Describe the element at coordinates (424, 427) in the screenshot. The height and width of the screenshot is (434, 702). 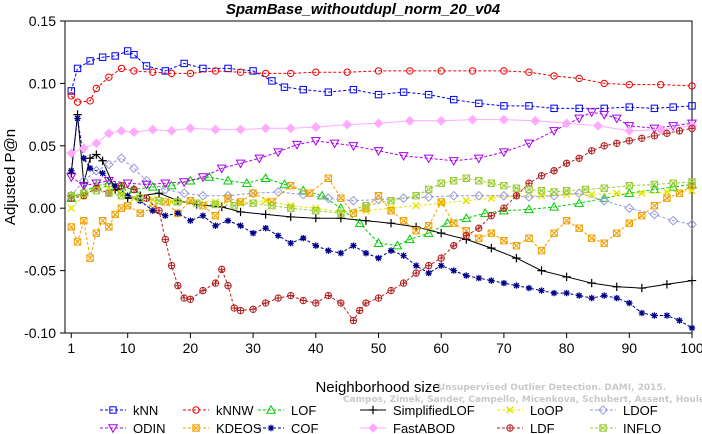
I see `legend-label-fastabod: FastABOD` at that location.